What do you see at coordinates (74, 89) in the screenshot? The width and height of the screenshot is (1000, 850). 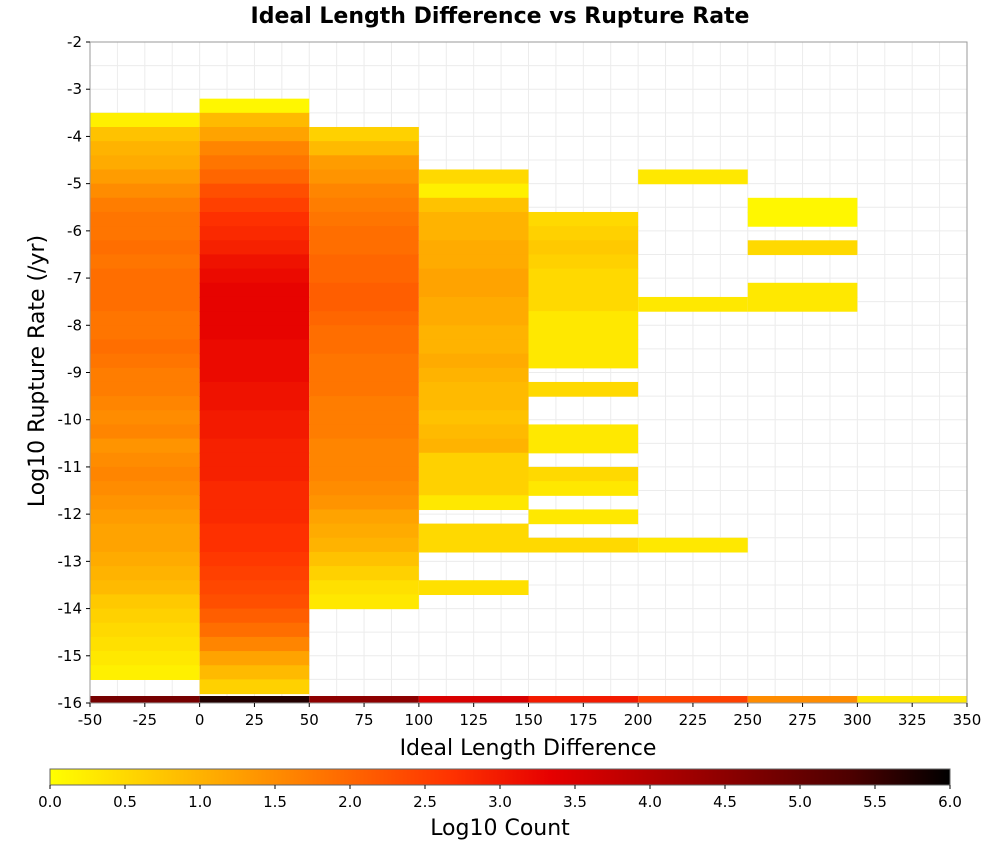 I see `y-tick-label: -3` at bounding box center [74, 89].